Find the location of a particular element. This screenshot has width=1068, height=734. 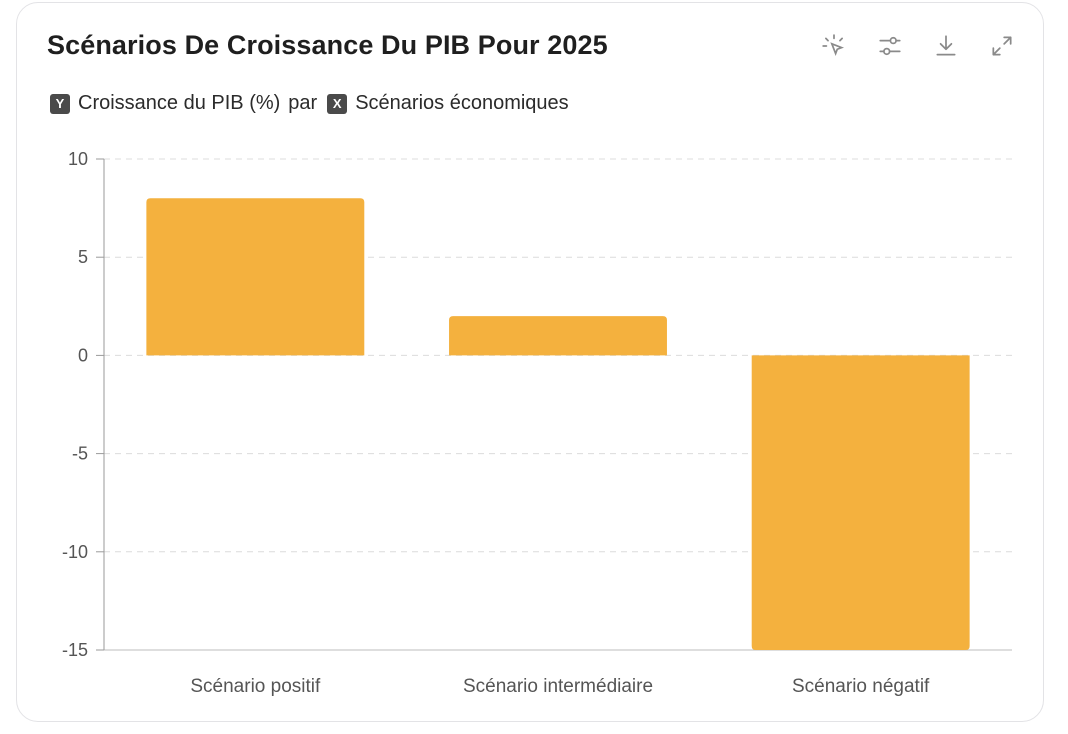

download-button is located at coordinates (946, 48).